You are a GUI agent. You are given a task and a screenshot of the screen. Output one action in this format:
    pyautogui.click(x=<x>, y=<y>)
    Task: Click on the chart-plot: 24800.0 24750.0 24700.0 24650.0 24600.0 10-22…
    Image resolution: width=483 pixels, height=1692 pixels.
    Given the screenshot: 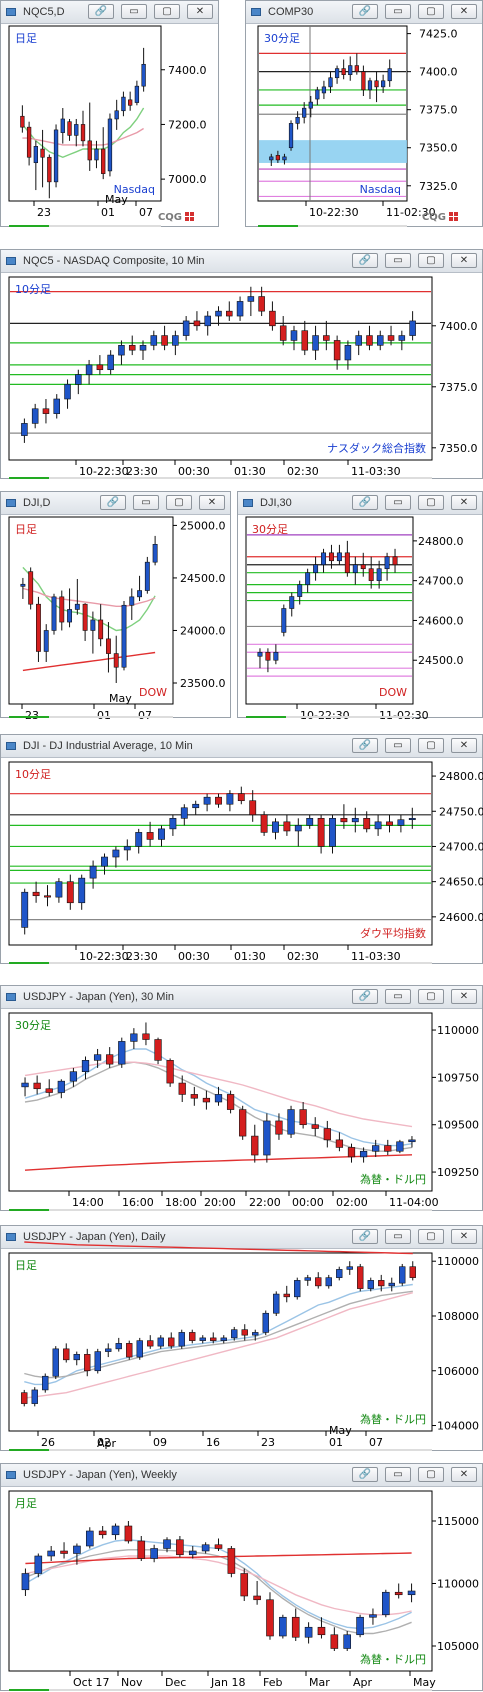 What is the action you would take?
    pyautogui.click(x=242, y=850)
    